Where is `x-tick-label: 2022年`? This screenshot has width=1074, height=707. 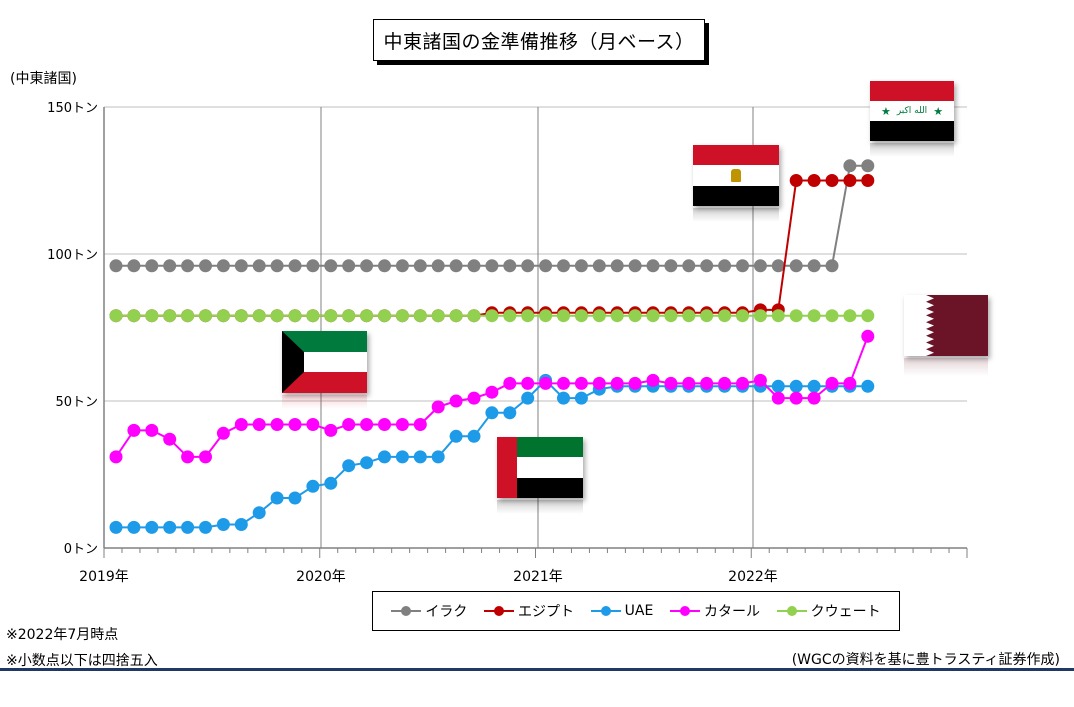
x-tick-label: 2022年 is located at coordinates (753, 577).